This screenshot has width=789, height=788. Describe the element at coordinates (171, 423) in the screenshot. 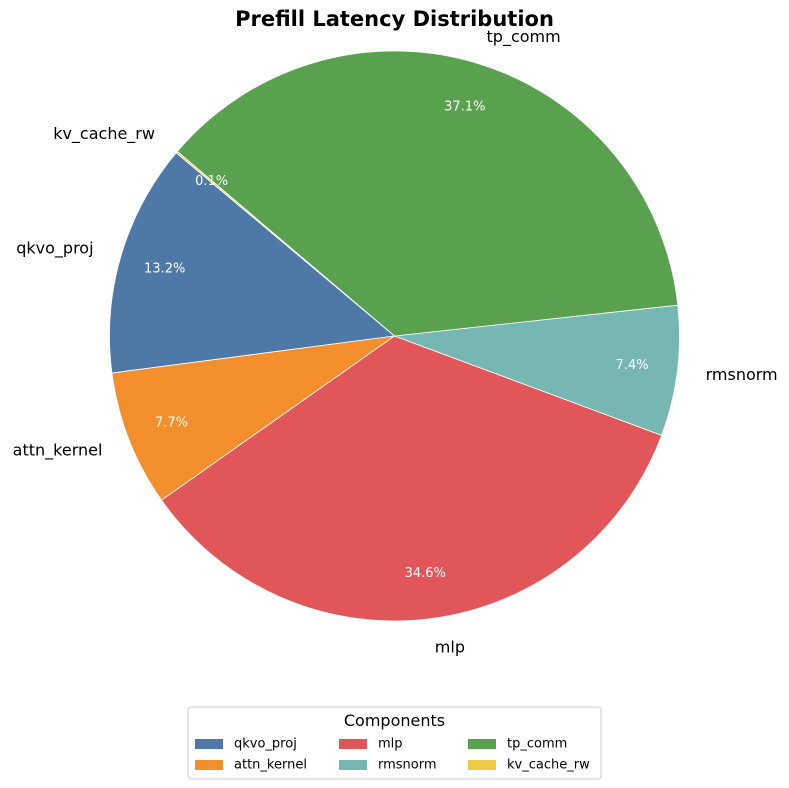

I see `pct-label-attn-kernel: 7.7%` at that location.